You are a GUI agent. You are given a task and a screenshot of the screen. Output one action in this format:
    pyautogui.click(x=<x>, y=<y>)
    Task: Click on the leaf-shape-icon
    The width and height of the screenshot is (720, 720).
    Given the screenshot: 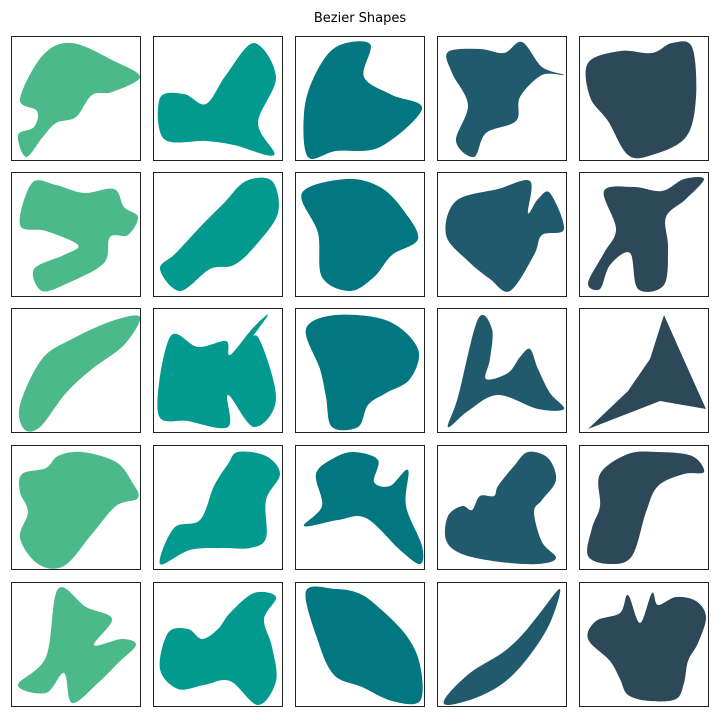 What is the action you would take?
    pyautogui.click(x=502, y=646)
    